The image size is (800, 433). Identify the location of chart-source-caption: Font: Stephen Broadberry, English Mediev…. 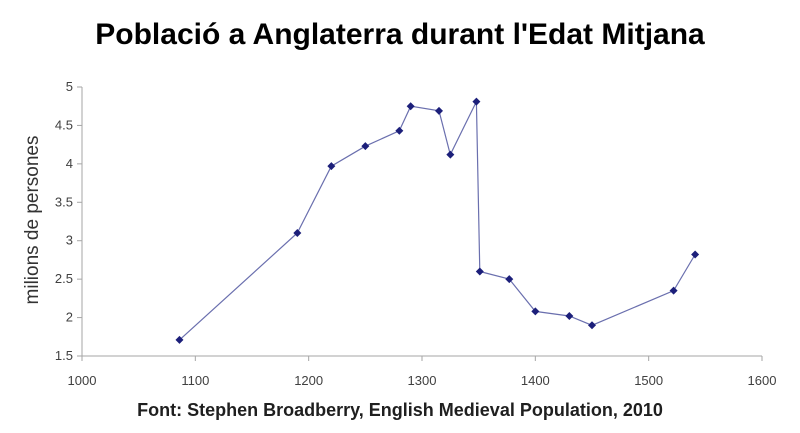
(400, 410).